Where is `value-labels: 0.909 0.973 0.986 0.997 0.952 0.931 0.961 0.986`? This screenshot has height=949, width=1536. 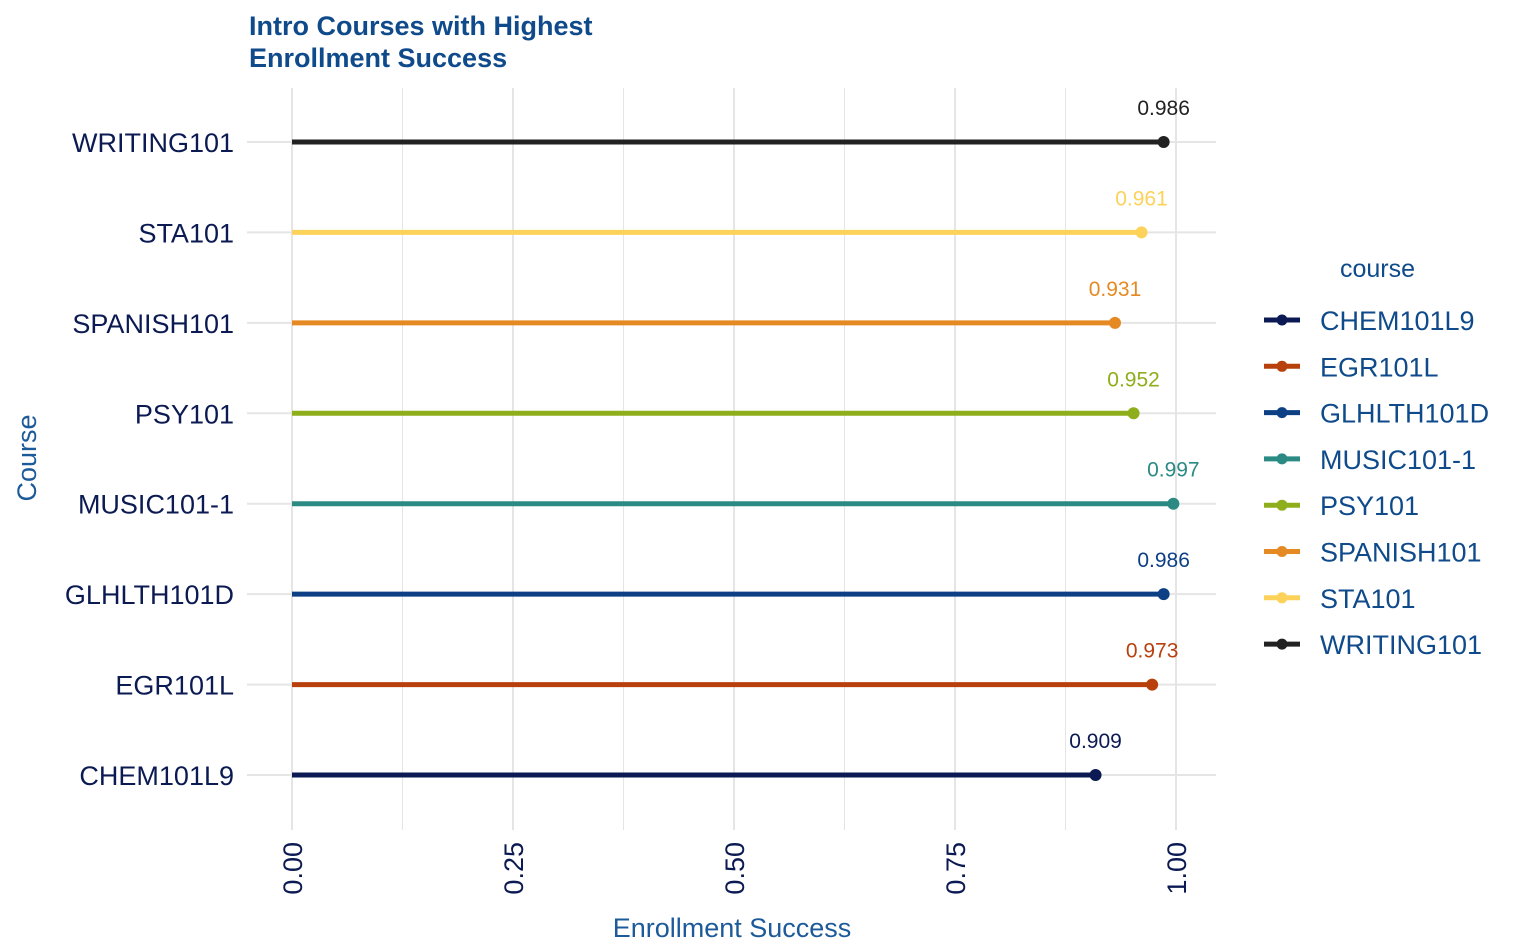 value-labels: 0.909 0.973 0.986 0.997 0.952 0.931 0.961 0.986 is located at coordinates (1134, 425).